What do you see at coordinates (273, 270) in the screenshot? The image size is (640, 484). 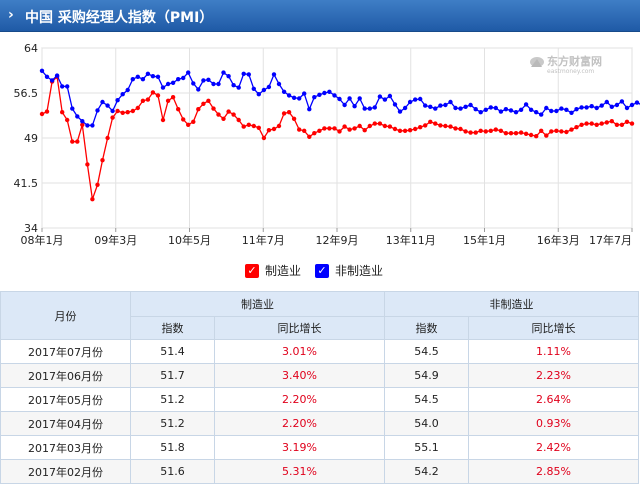 I see `legend-item-manufacturing: ✓ 制造业` at bounding box center [273, 270].